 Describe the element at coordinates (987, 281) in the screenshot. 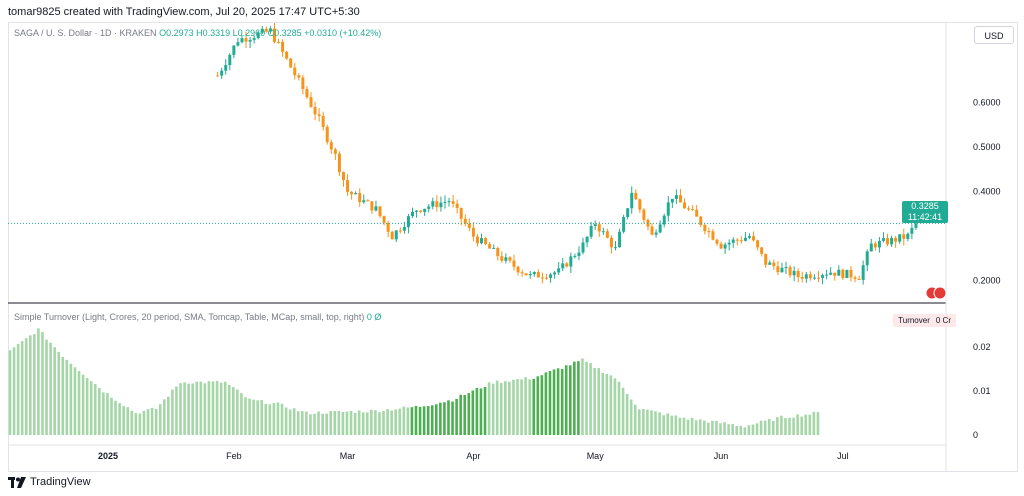

I see `price-tick-label: 0.2000` at that location.